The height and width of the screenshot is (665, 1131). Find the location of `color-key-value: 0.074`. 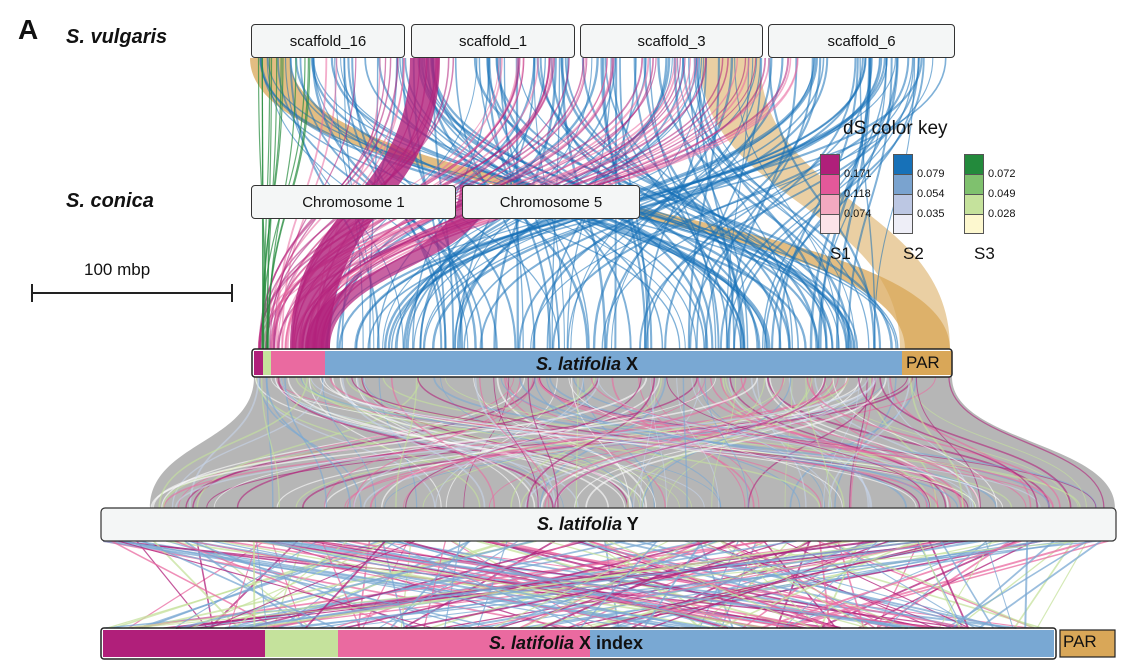

color-key-value: 0.074 is located at coordinates (858, 214).